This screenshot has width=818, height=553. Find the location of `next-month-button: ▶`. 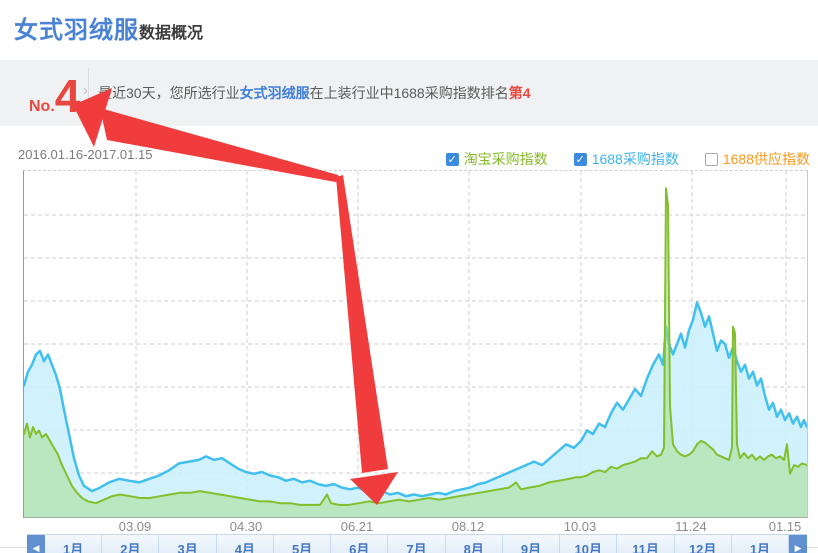

next-month-button: ▶ is located at coordinates (798, 544).